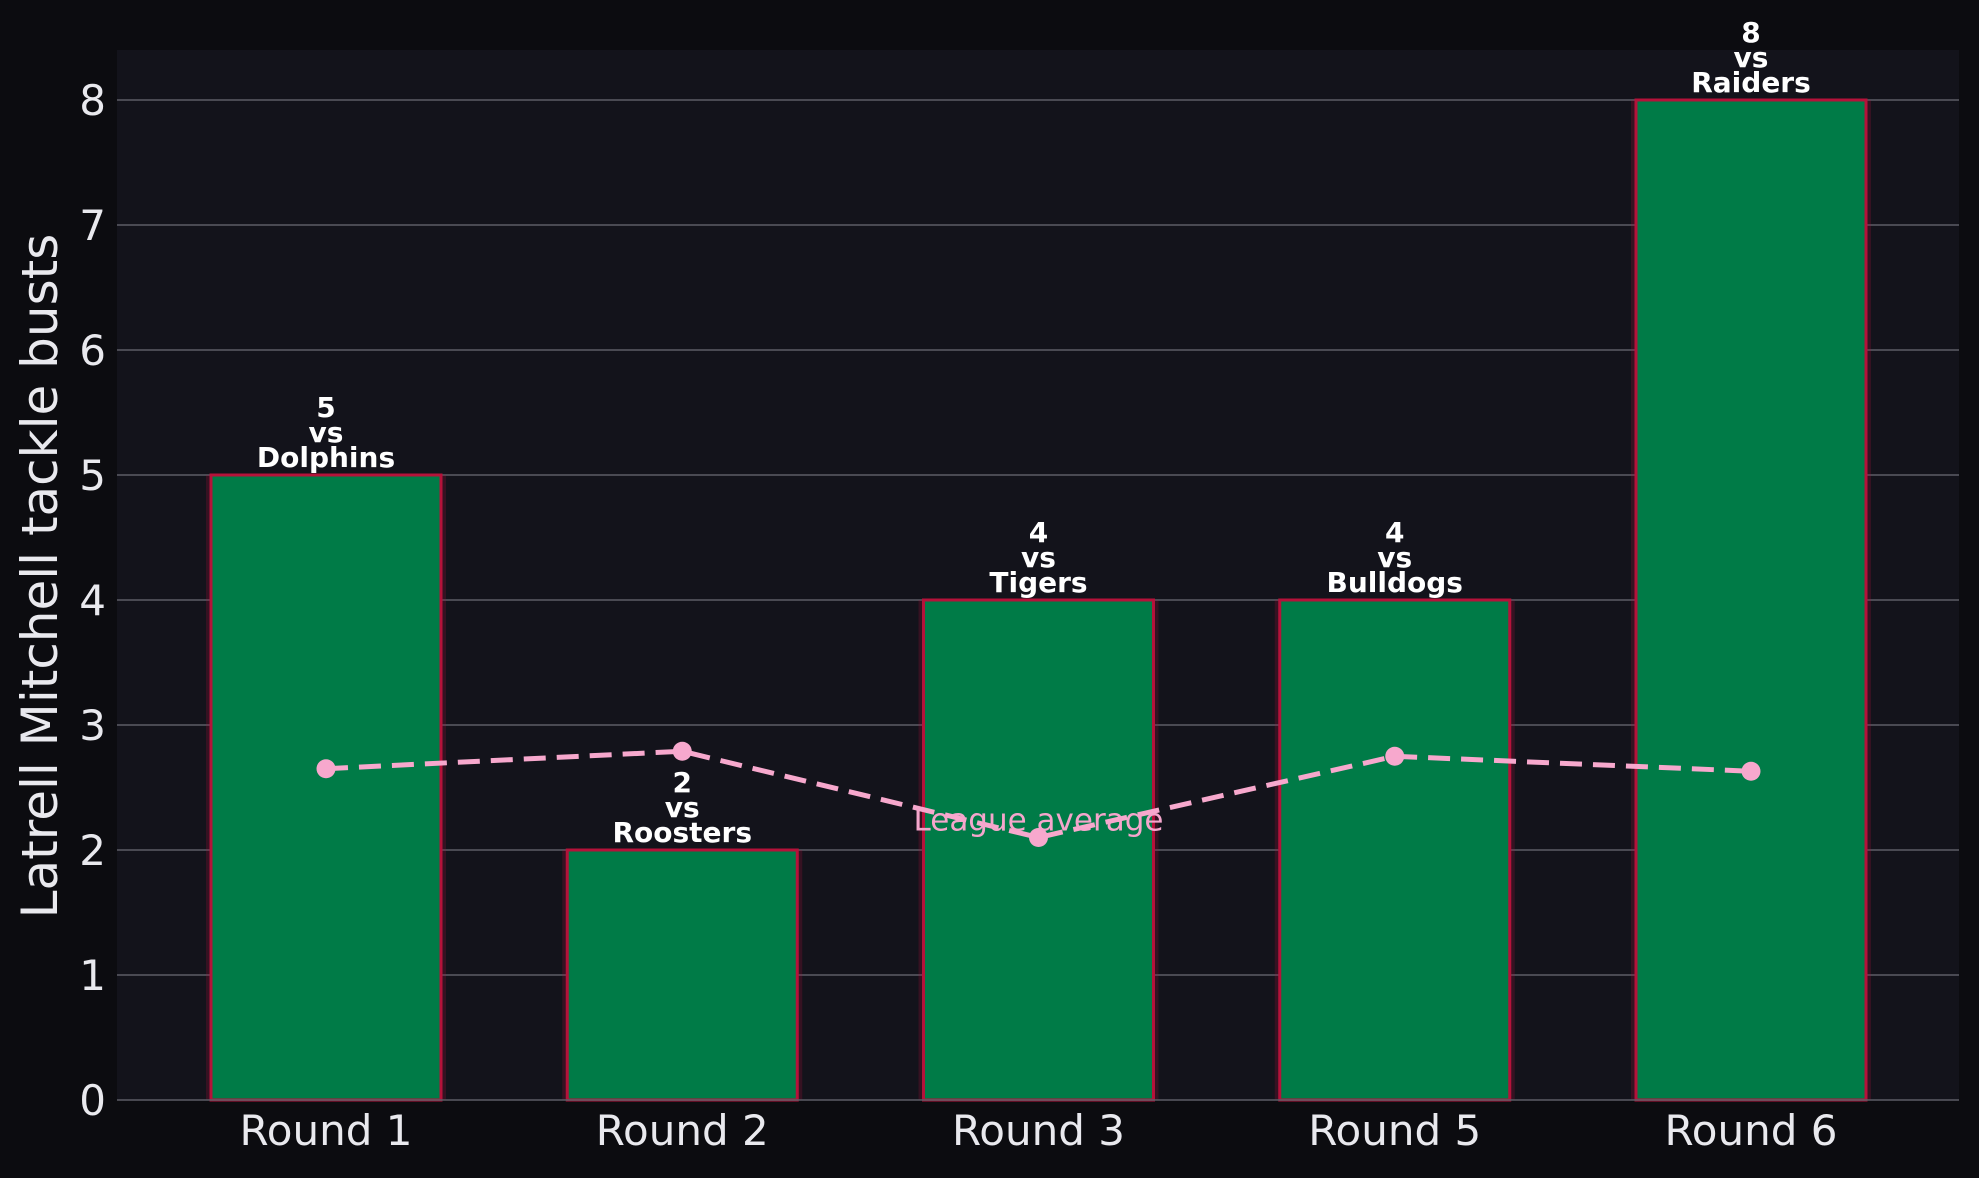 This screenshot has width=1979, height=1178. I want to click on y-tick-label: 4, so click(92, 600).